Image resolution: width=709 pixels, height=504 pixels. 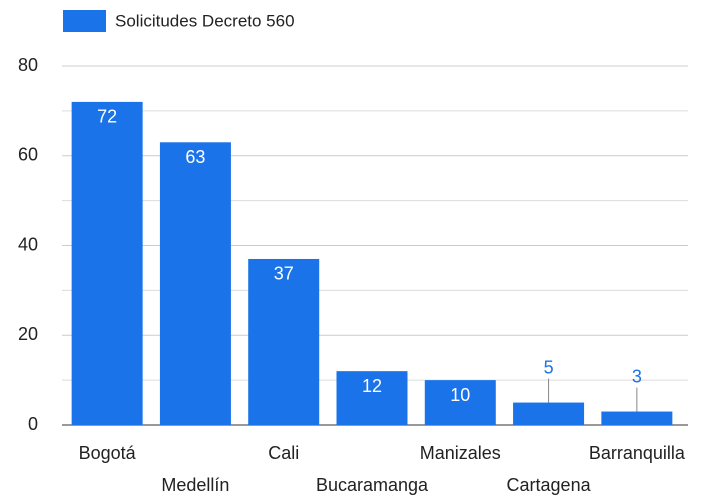 I want to click on x-tick-label: Cartagena, so click(x=549, y=485).